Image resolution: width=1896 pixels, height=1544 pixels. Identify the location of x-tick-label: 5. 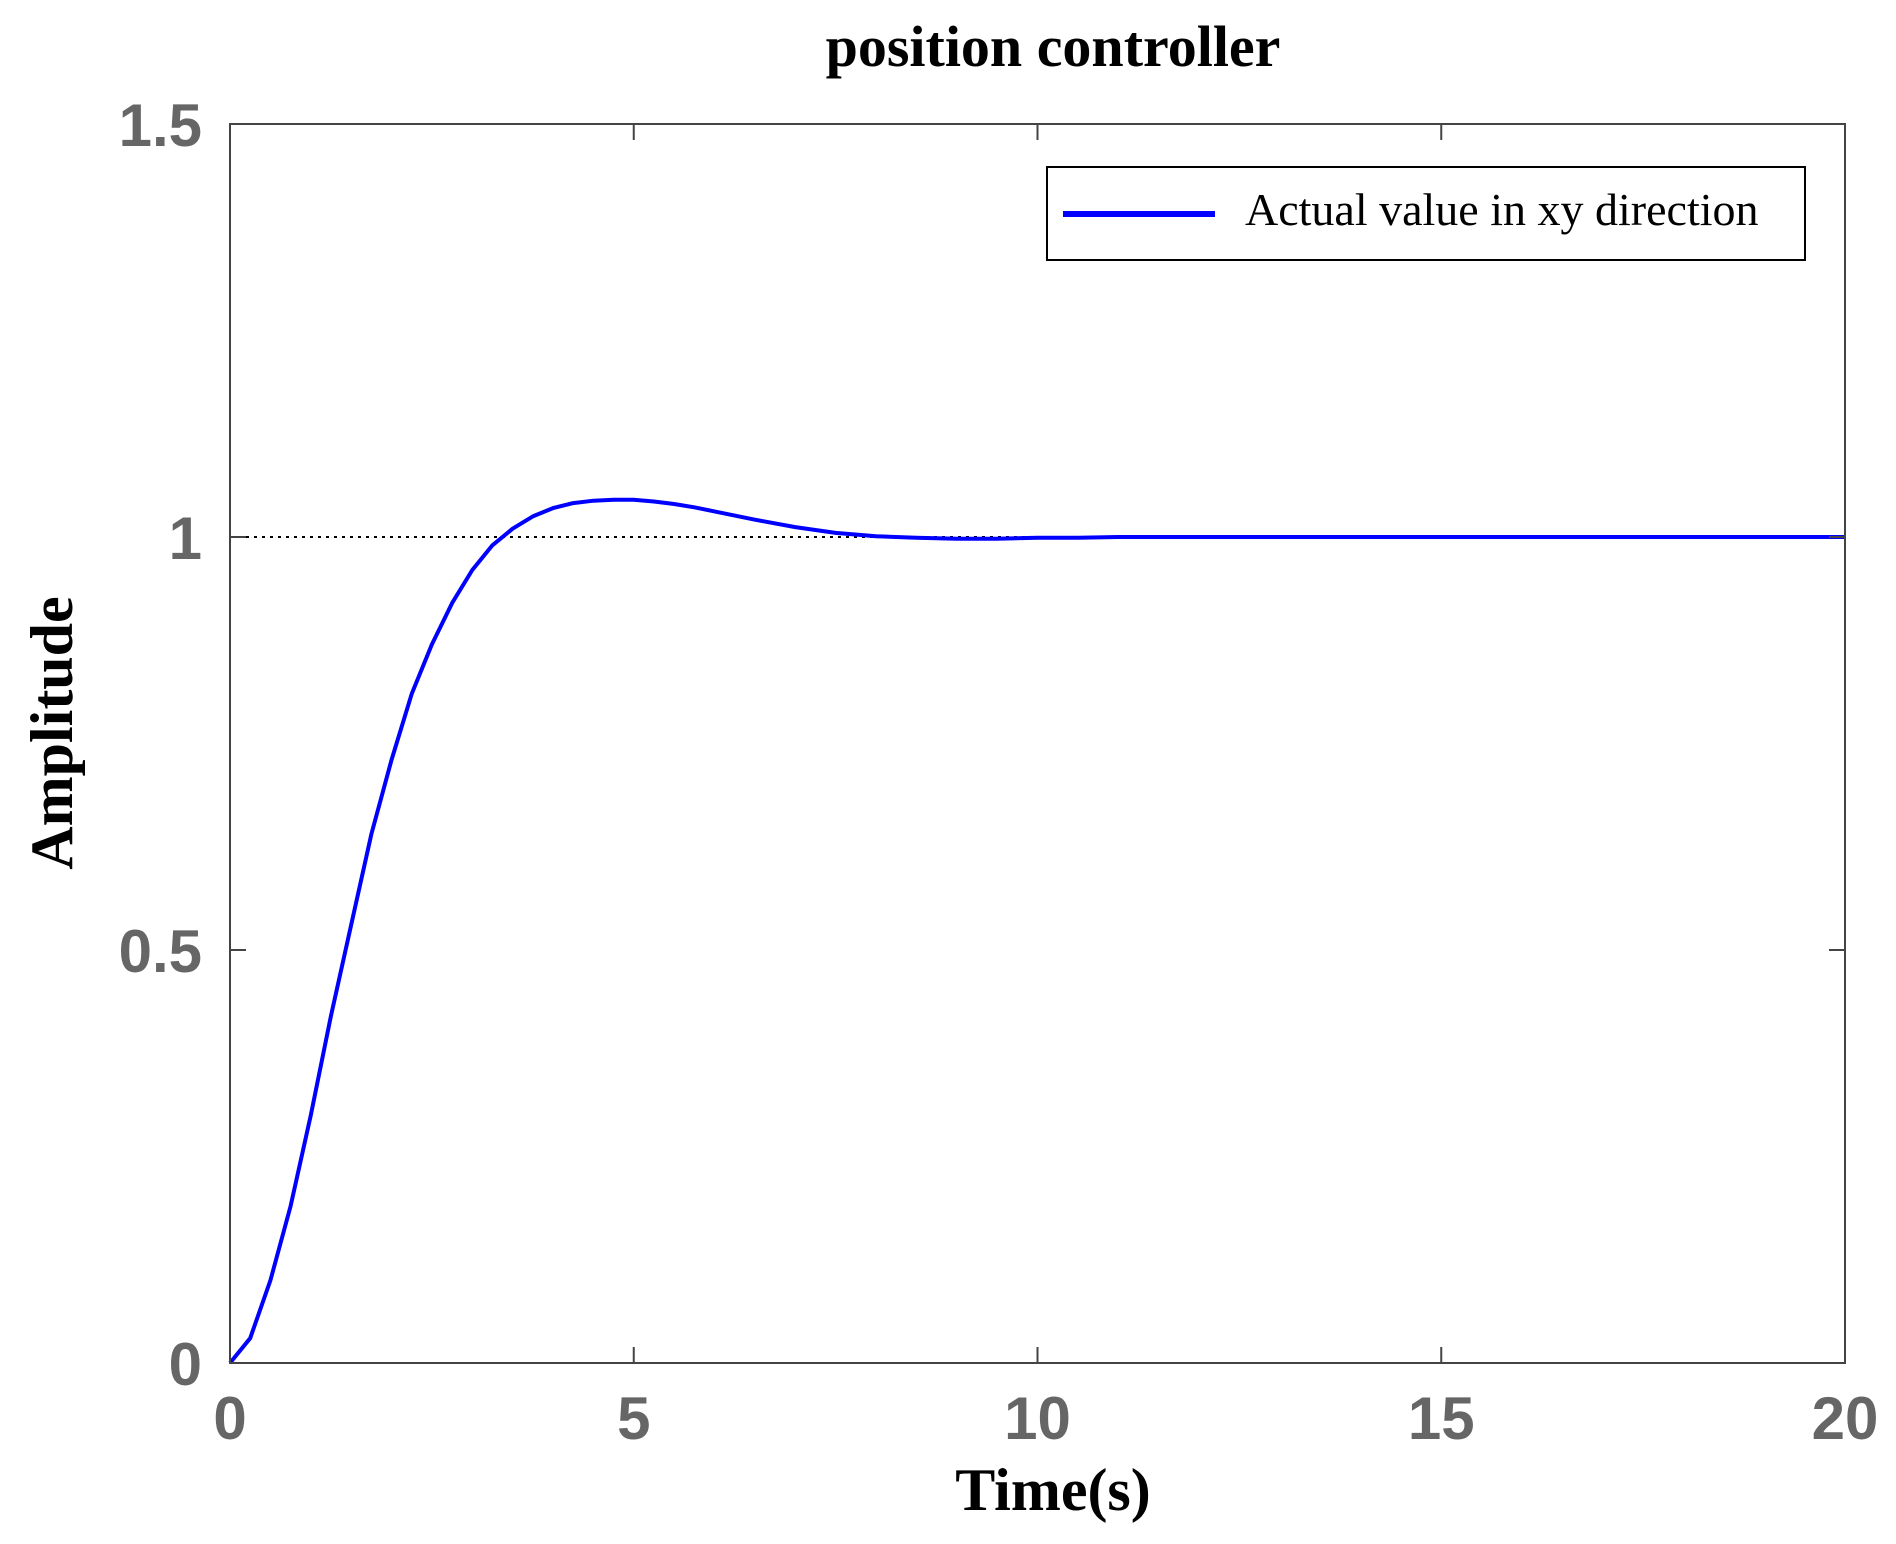
(633, 1418).